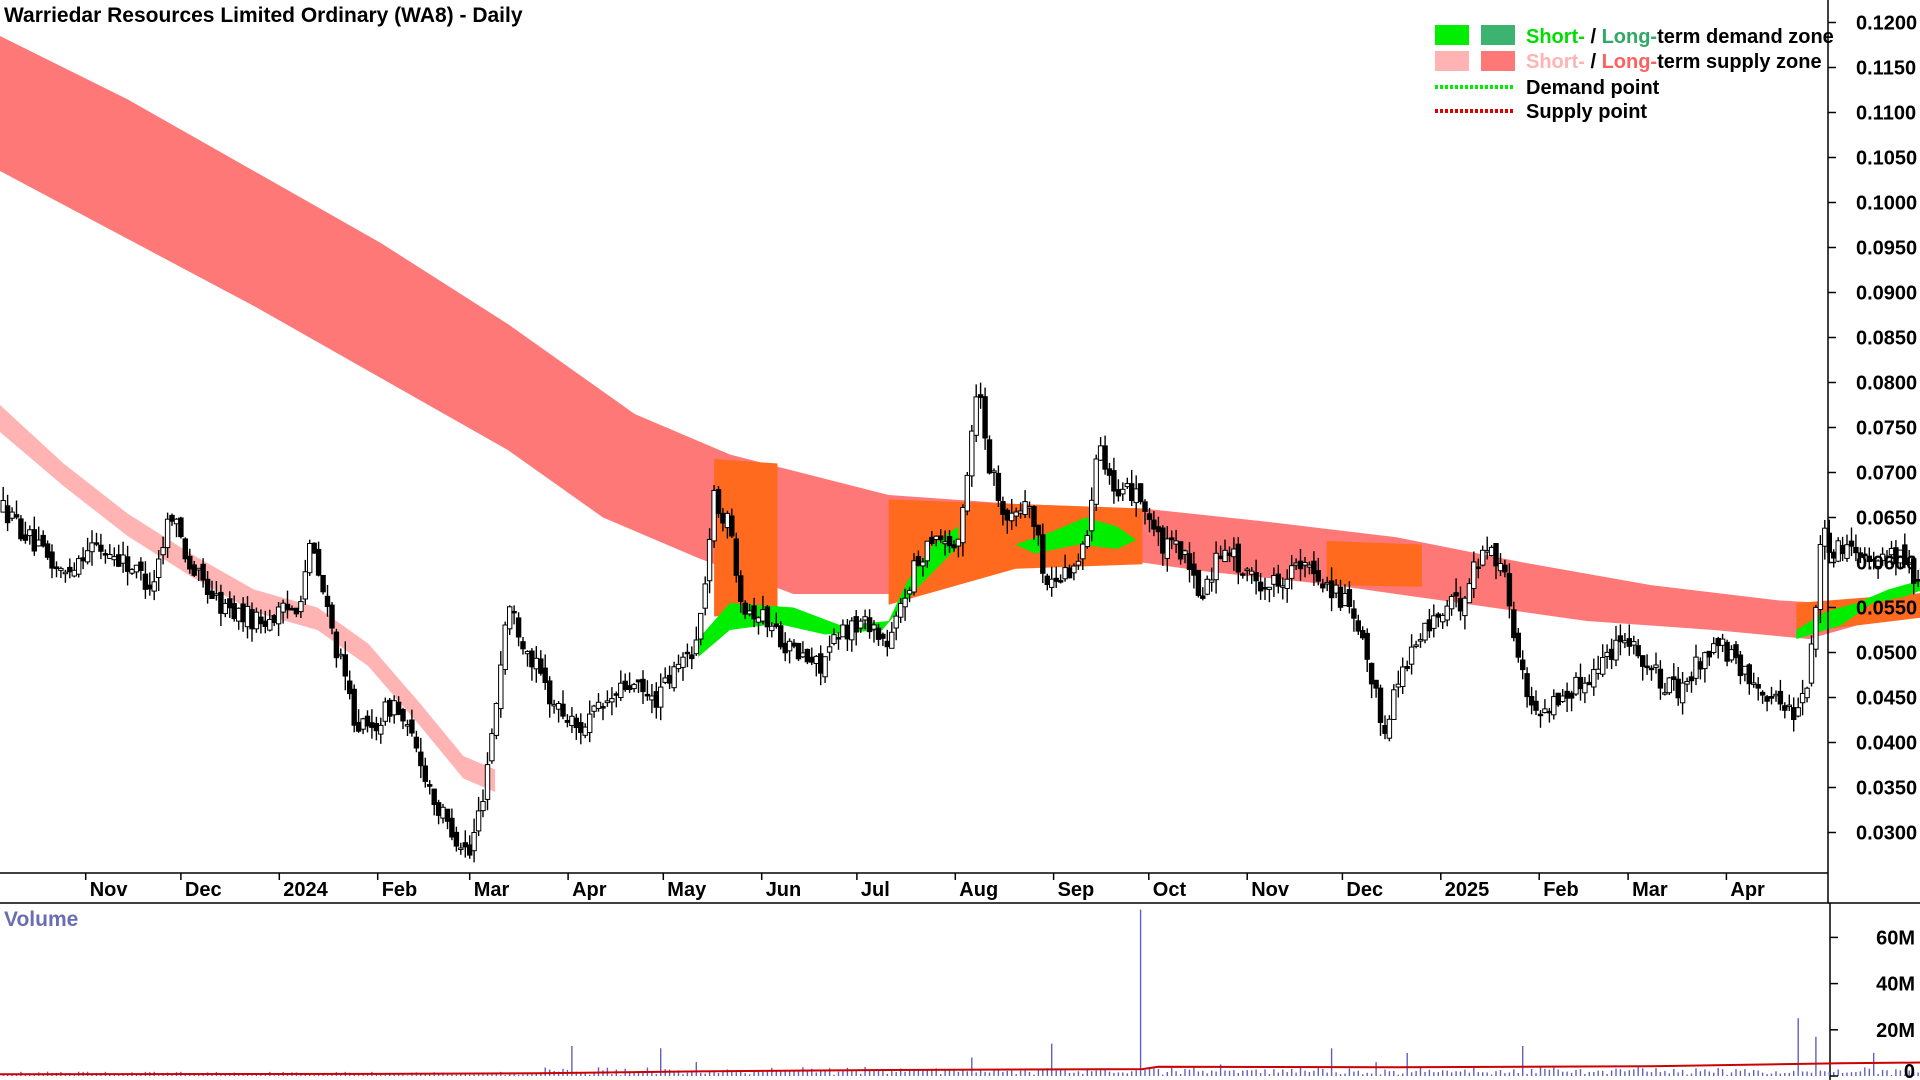  Describe the element at coordinates (400, 890) in the screenshot. I see `x-tick-label: Feb` at that location.